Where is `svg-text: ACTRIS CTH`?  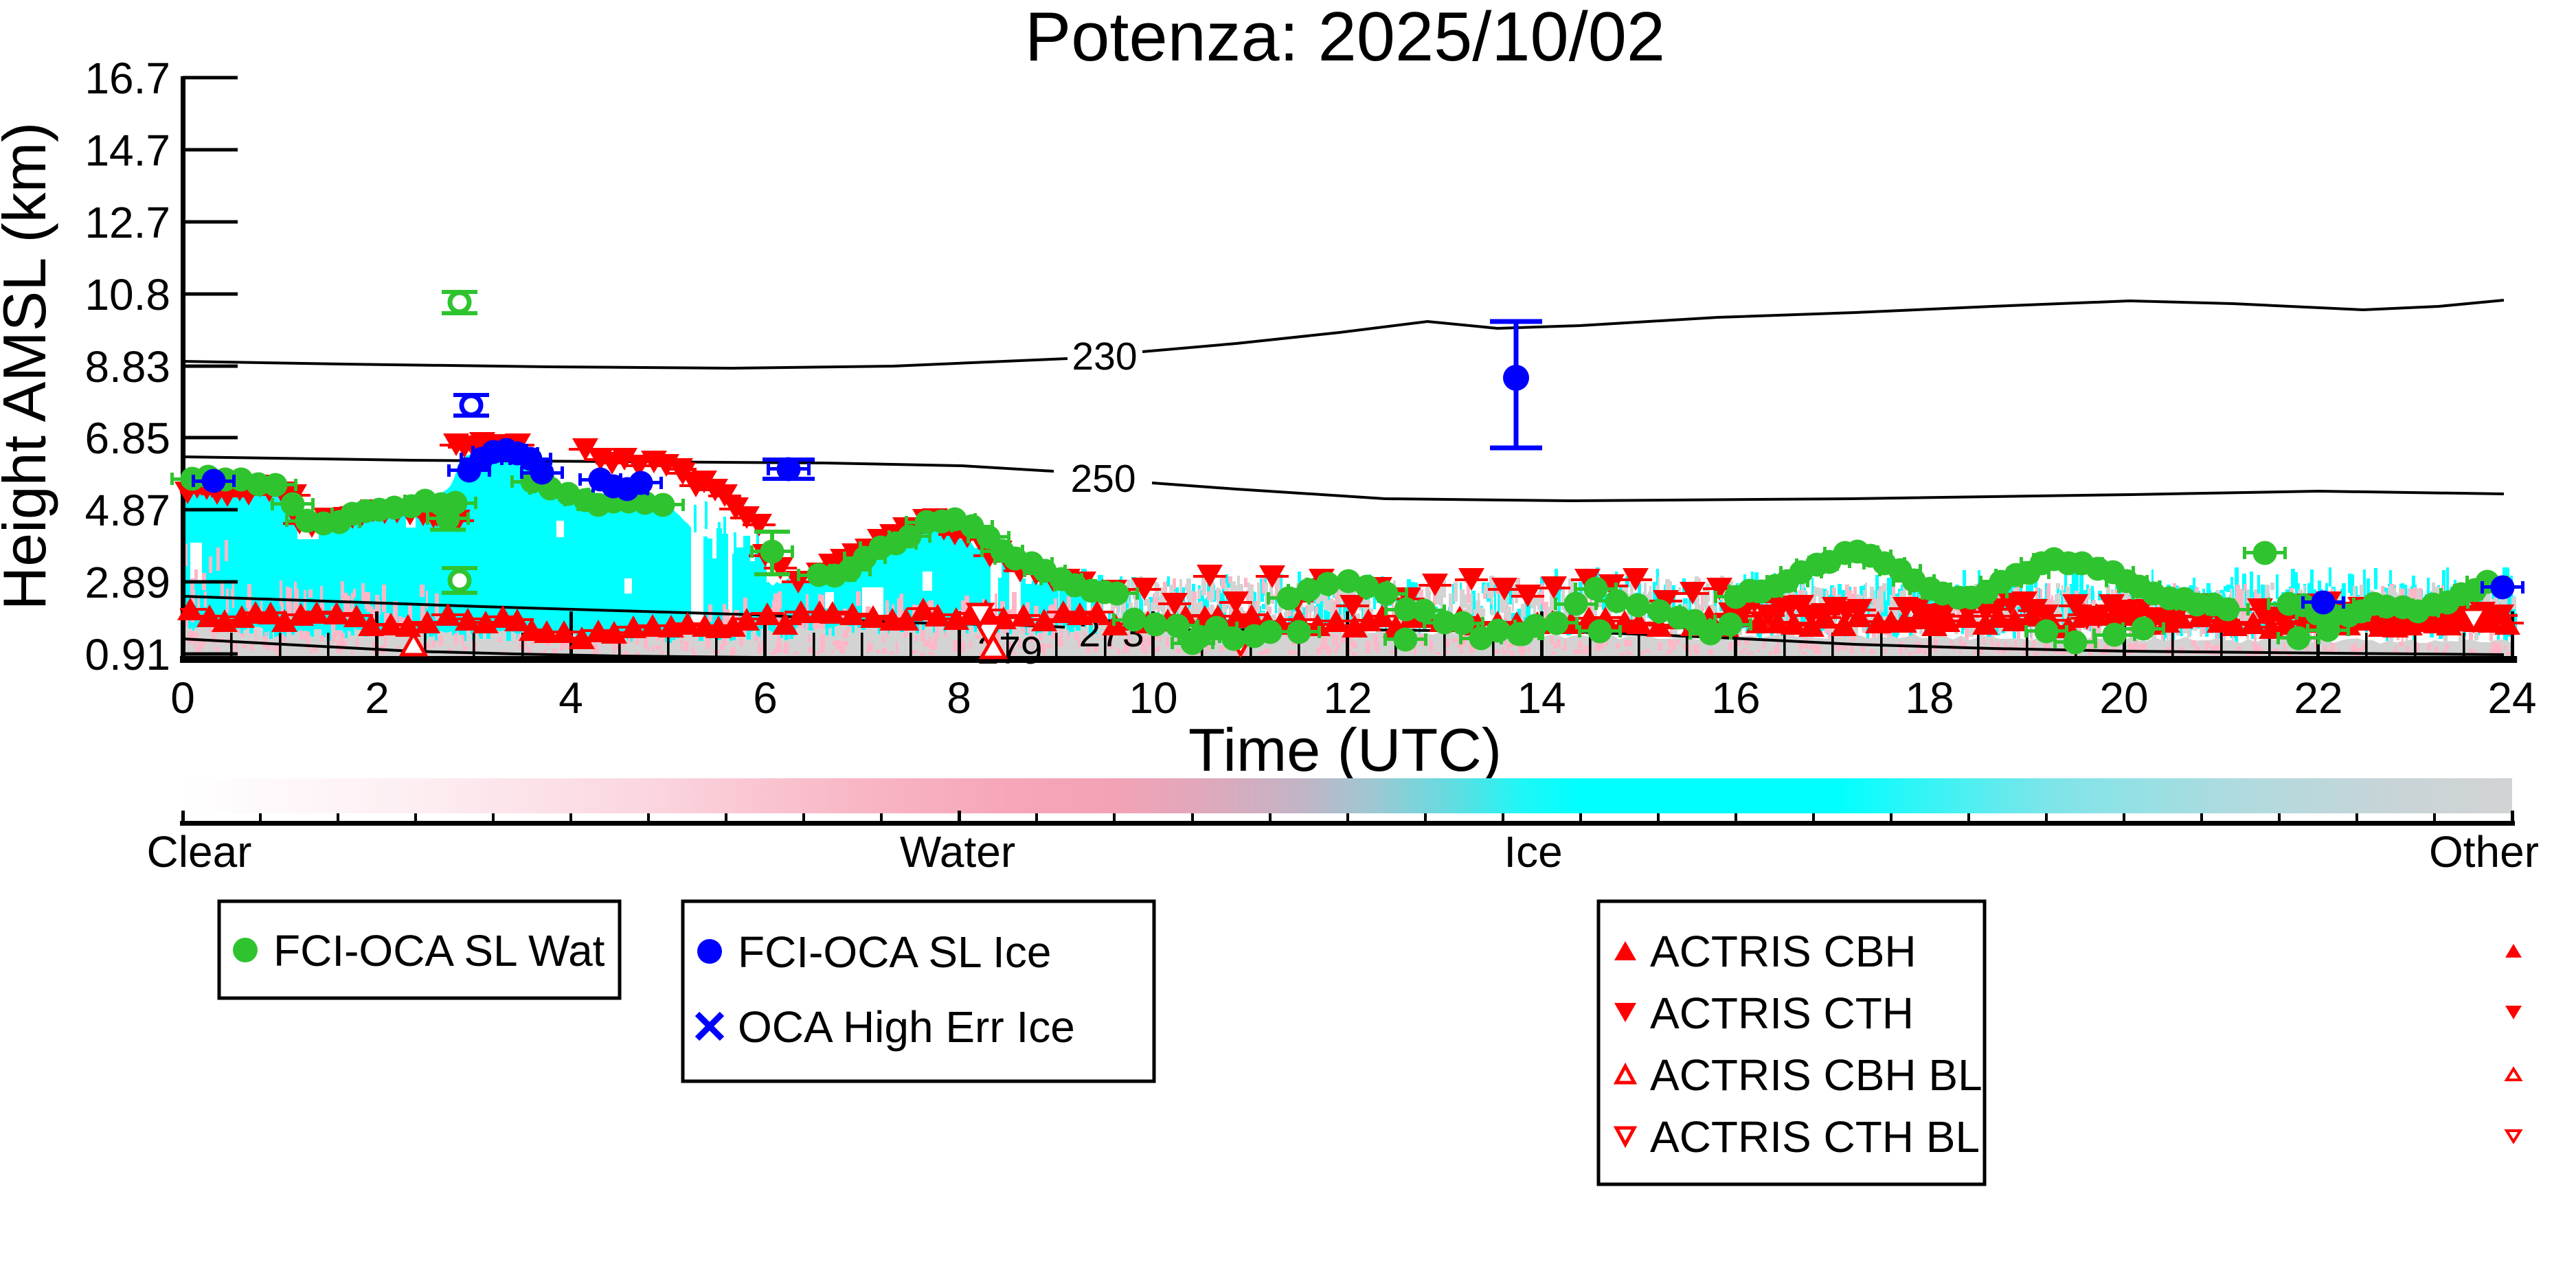 svg-text: ACTRIS CTH is located at coordinates (1782, 1013).